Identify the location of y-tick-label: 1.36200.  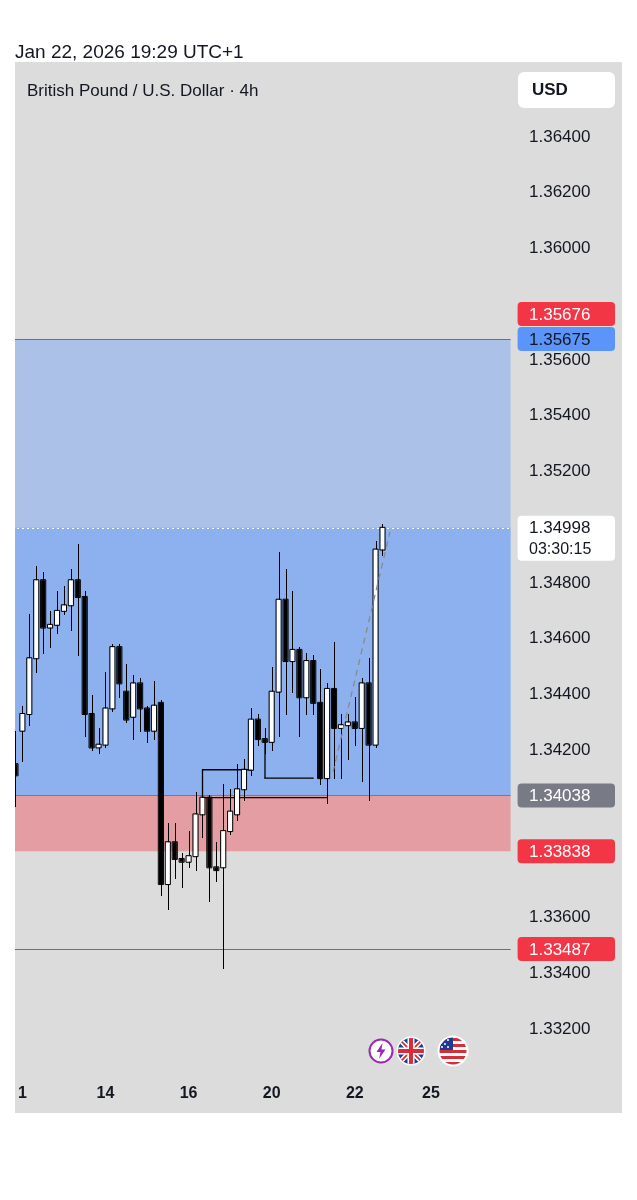
(560, 192).